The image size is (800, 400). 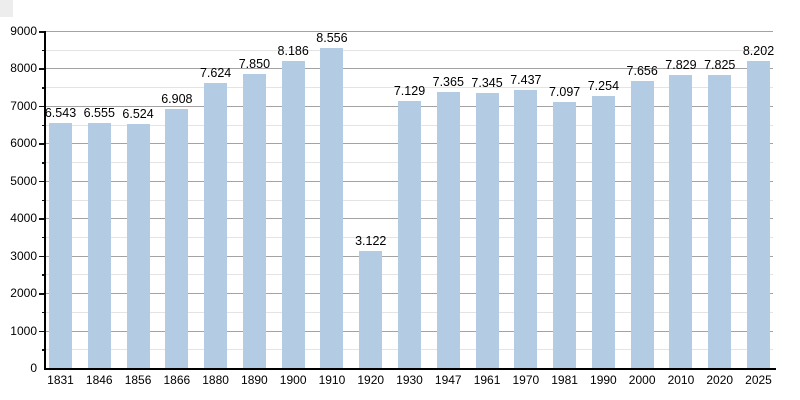 I want to click on y-tick-label: 9000, so click(x=23, y=31).